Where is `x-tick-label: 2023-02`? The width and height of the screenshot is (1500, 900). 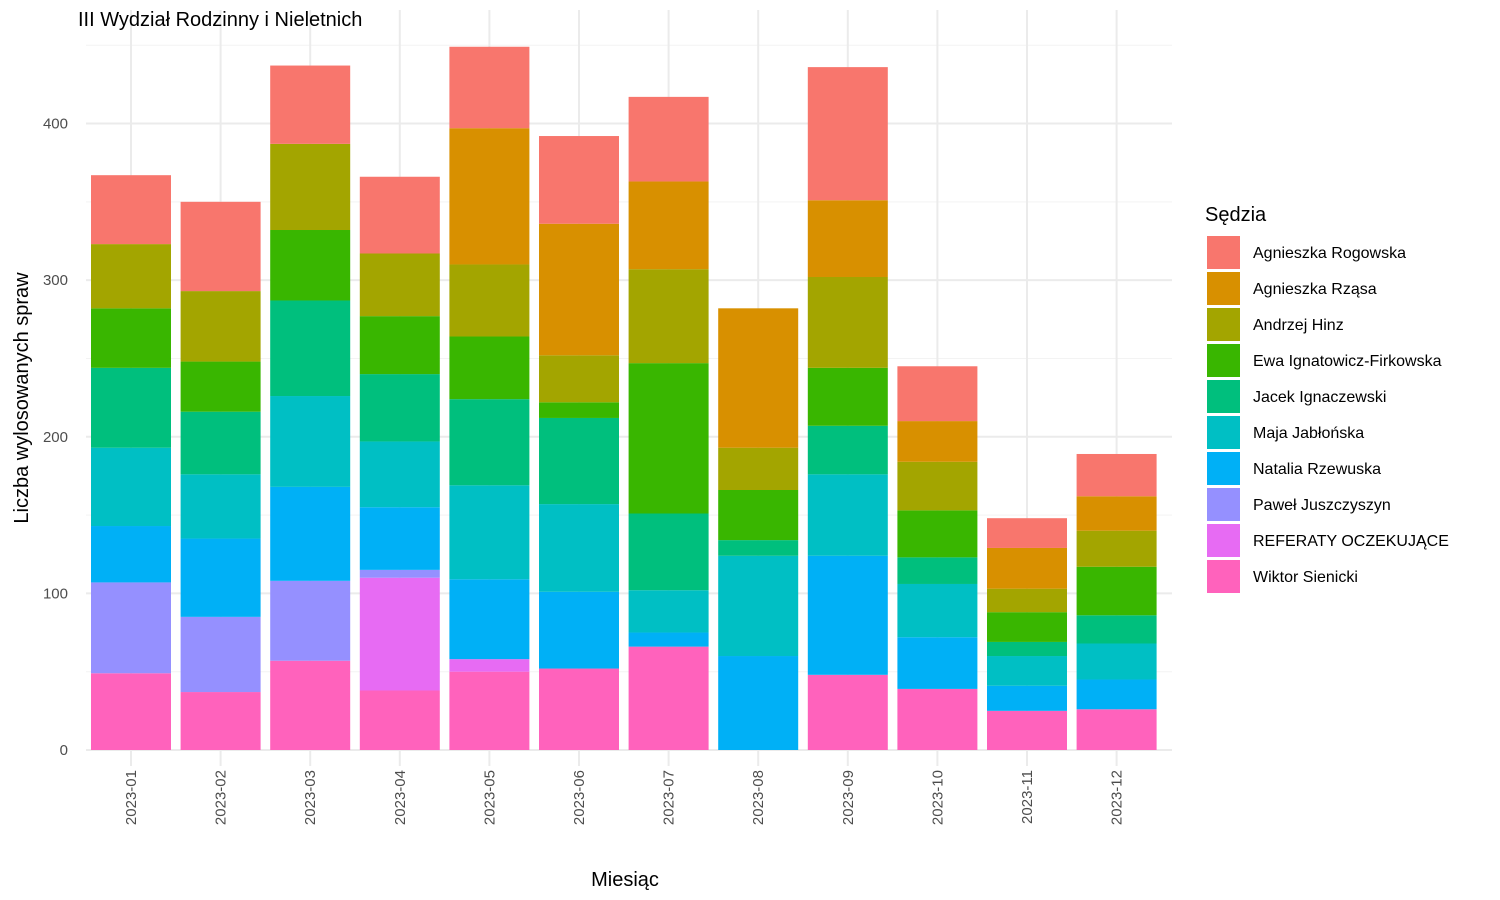
x-tick-label: 2023-02 is located at coordinates (221, 797).